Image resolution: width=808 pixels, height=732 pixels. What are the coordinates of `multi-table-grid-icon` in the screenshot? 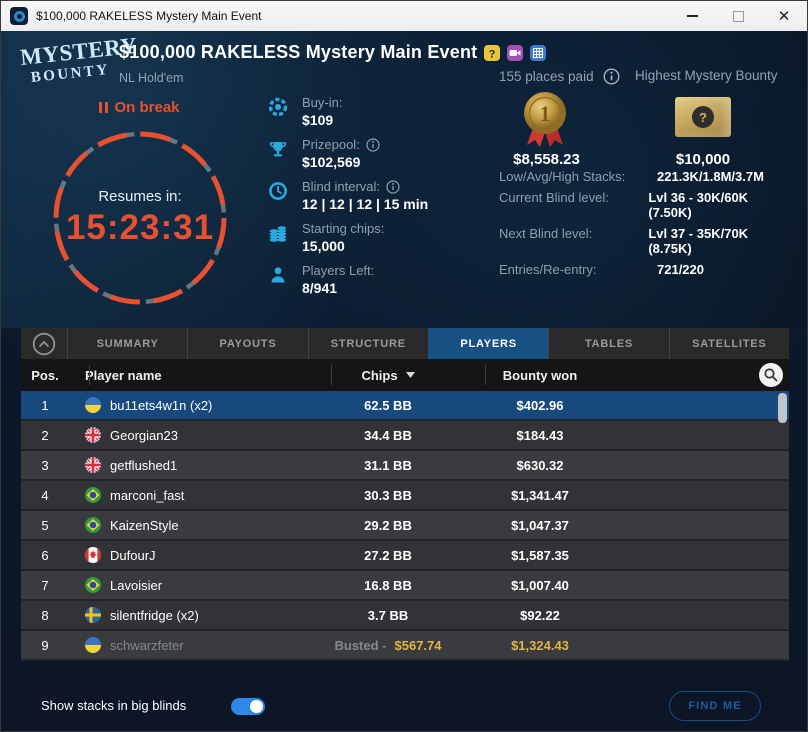 It's located at (538, 52).